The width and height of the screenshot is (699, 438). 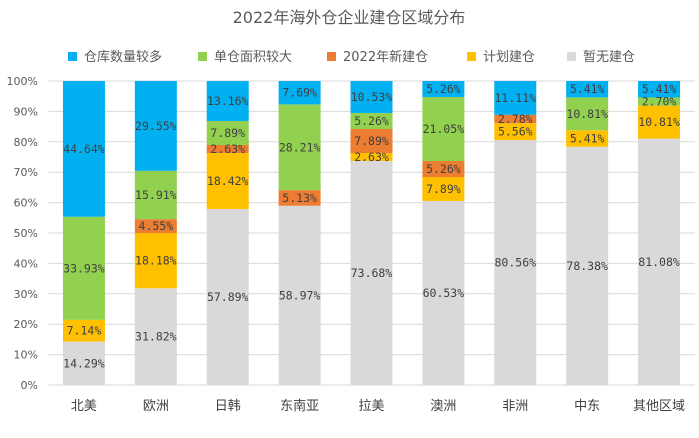 I want to click on data-label: 21.05%, so click(x=444, y=129).